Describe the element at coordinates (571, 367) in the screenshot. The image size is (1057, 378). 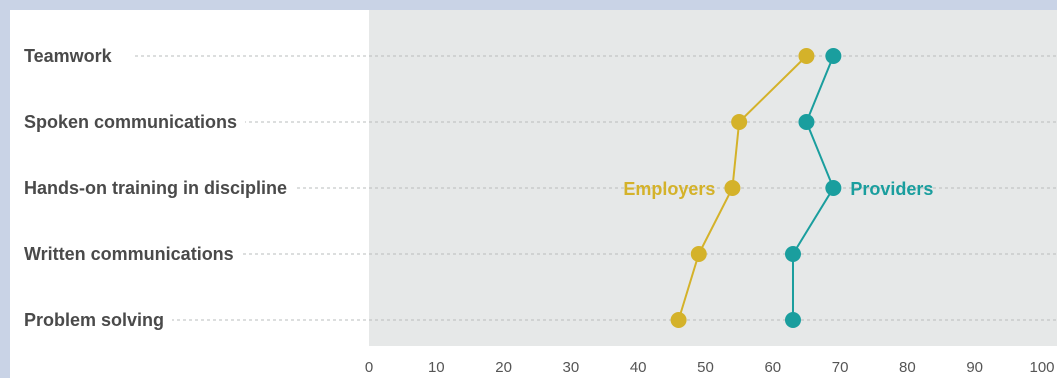
I see `x-tick-label: 30` at that location.